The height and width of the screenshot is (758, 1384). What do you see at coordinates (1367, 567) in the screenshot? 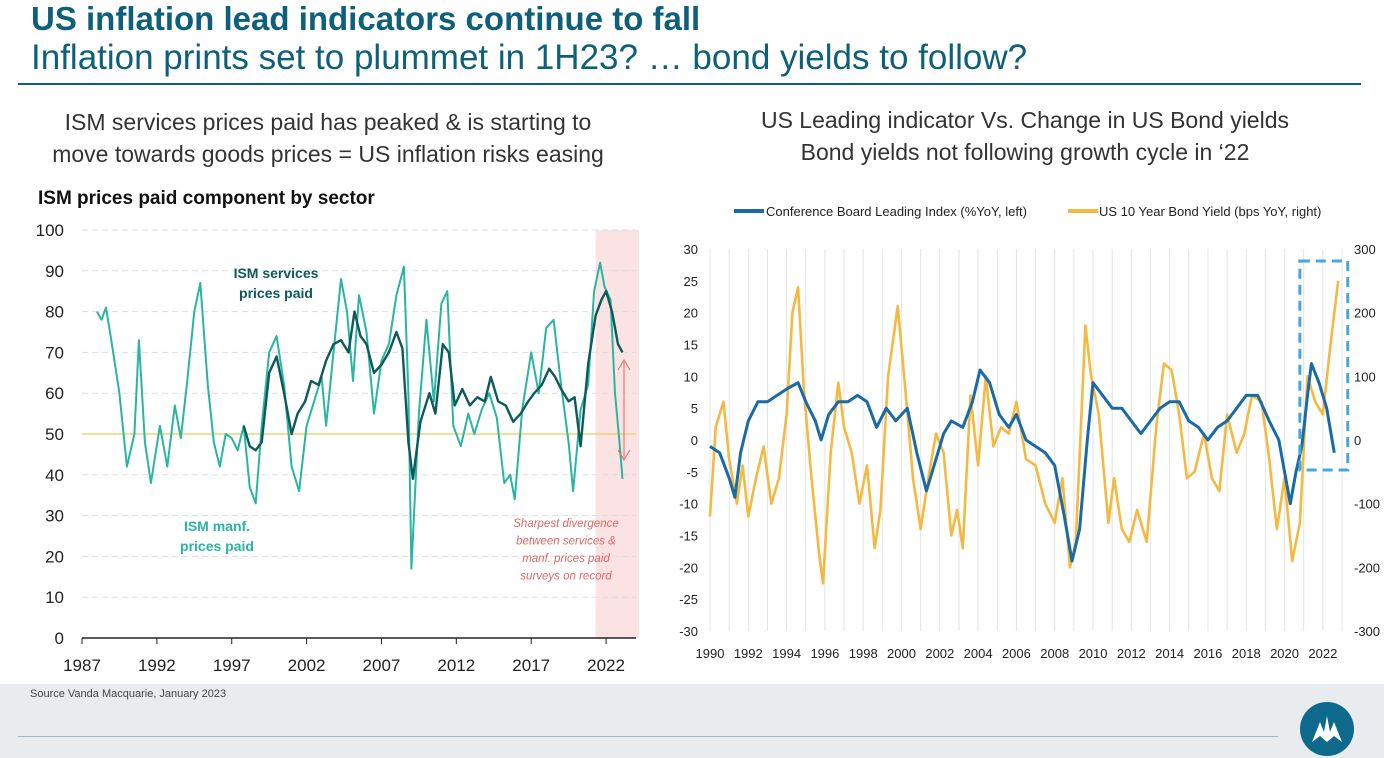
I see `right-right-y-tick-label: -200` at bounding box center [1367, 567].